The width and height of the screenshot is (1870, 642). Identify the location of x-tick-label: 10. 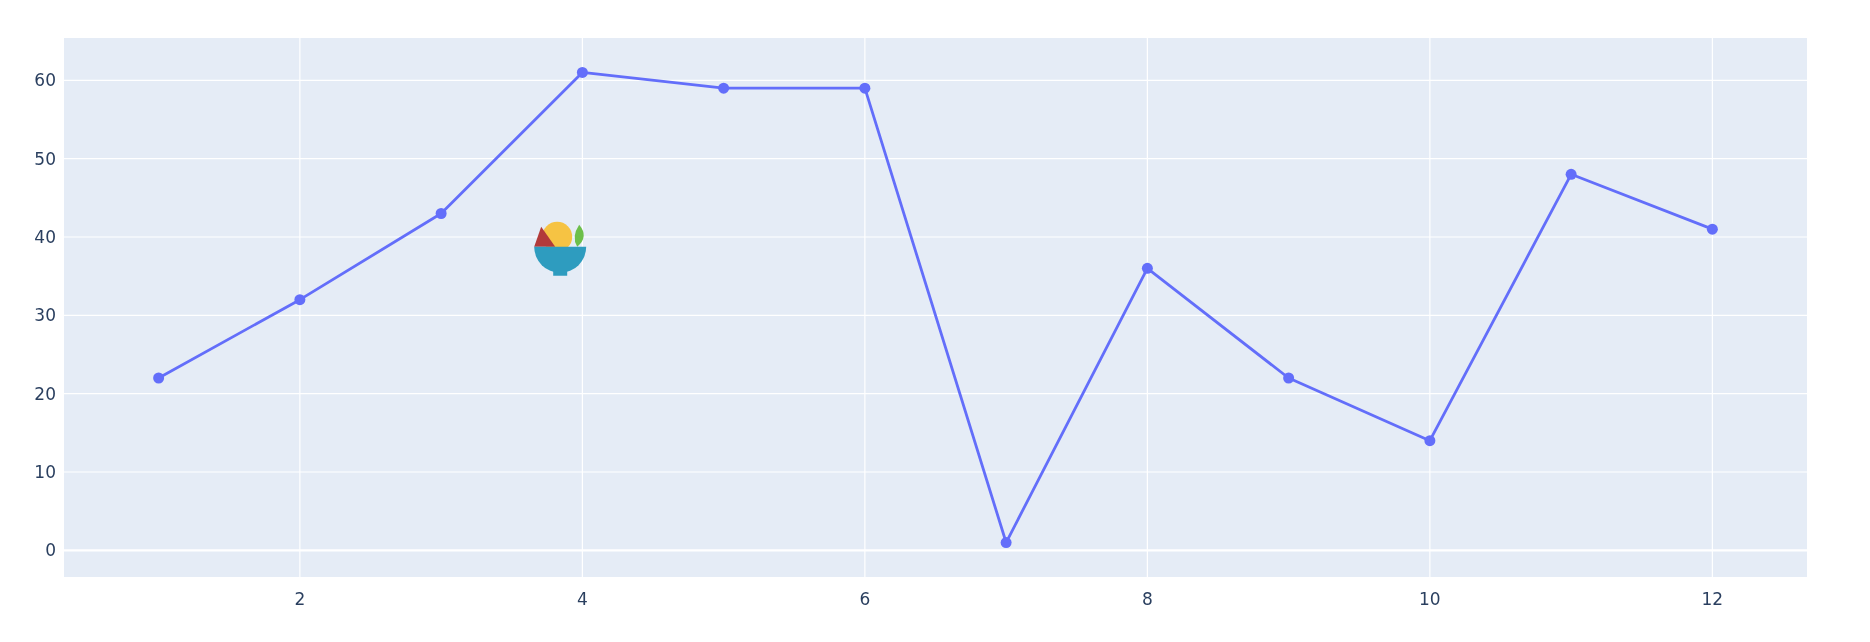
(1430, 599).